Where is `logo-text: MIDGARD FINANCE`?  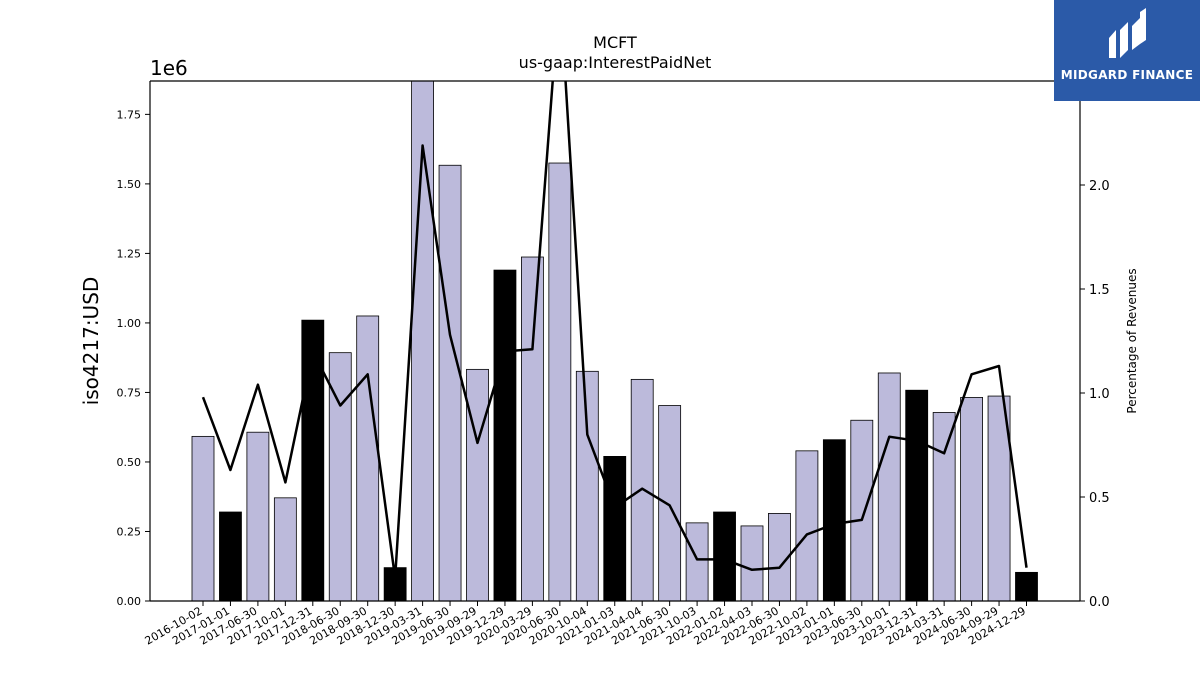
logo-text: MIDGARD FINANCE is located at coordinates (1127, 75).